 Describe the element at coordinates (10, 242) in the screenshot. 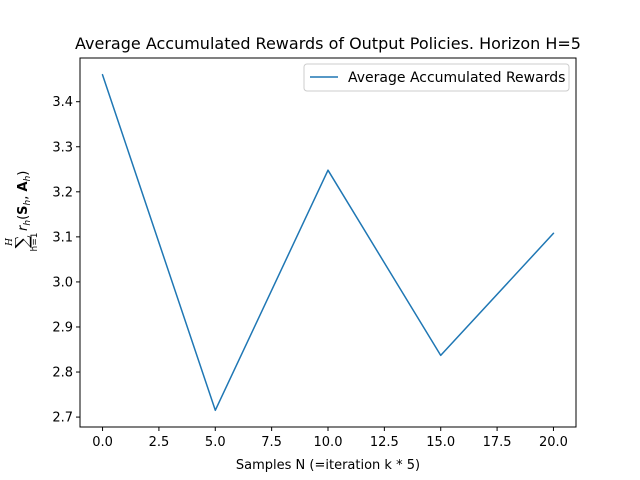

I see `y-axis-label-upper: H` at that location.